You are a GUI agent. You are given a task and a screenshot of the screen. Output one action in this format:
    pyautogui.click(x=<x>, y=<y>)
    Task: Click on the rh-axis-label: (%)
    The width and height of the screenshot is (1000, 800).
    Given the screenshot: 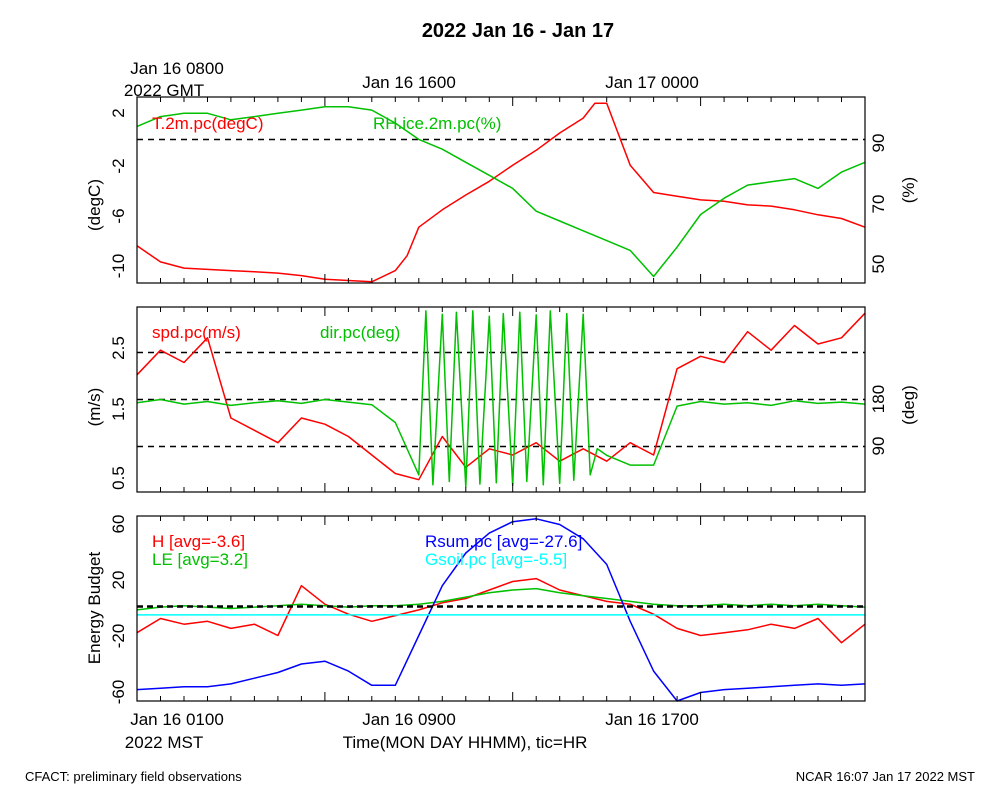 What is the action you would take?
    pyautogui.click(x=908, y=190)
    